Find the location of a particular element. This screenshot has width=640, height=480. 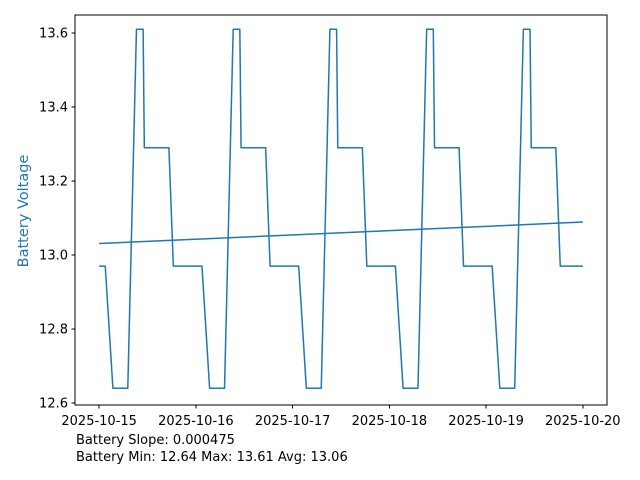

y-tick-label: 13.4 is located at coordinates (53, 107).